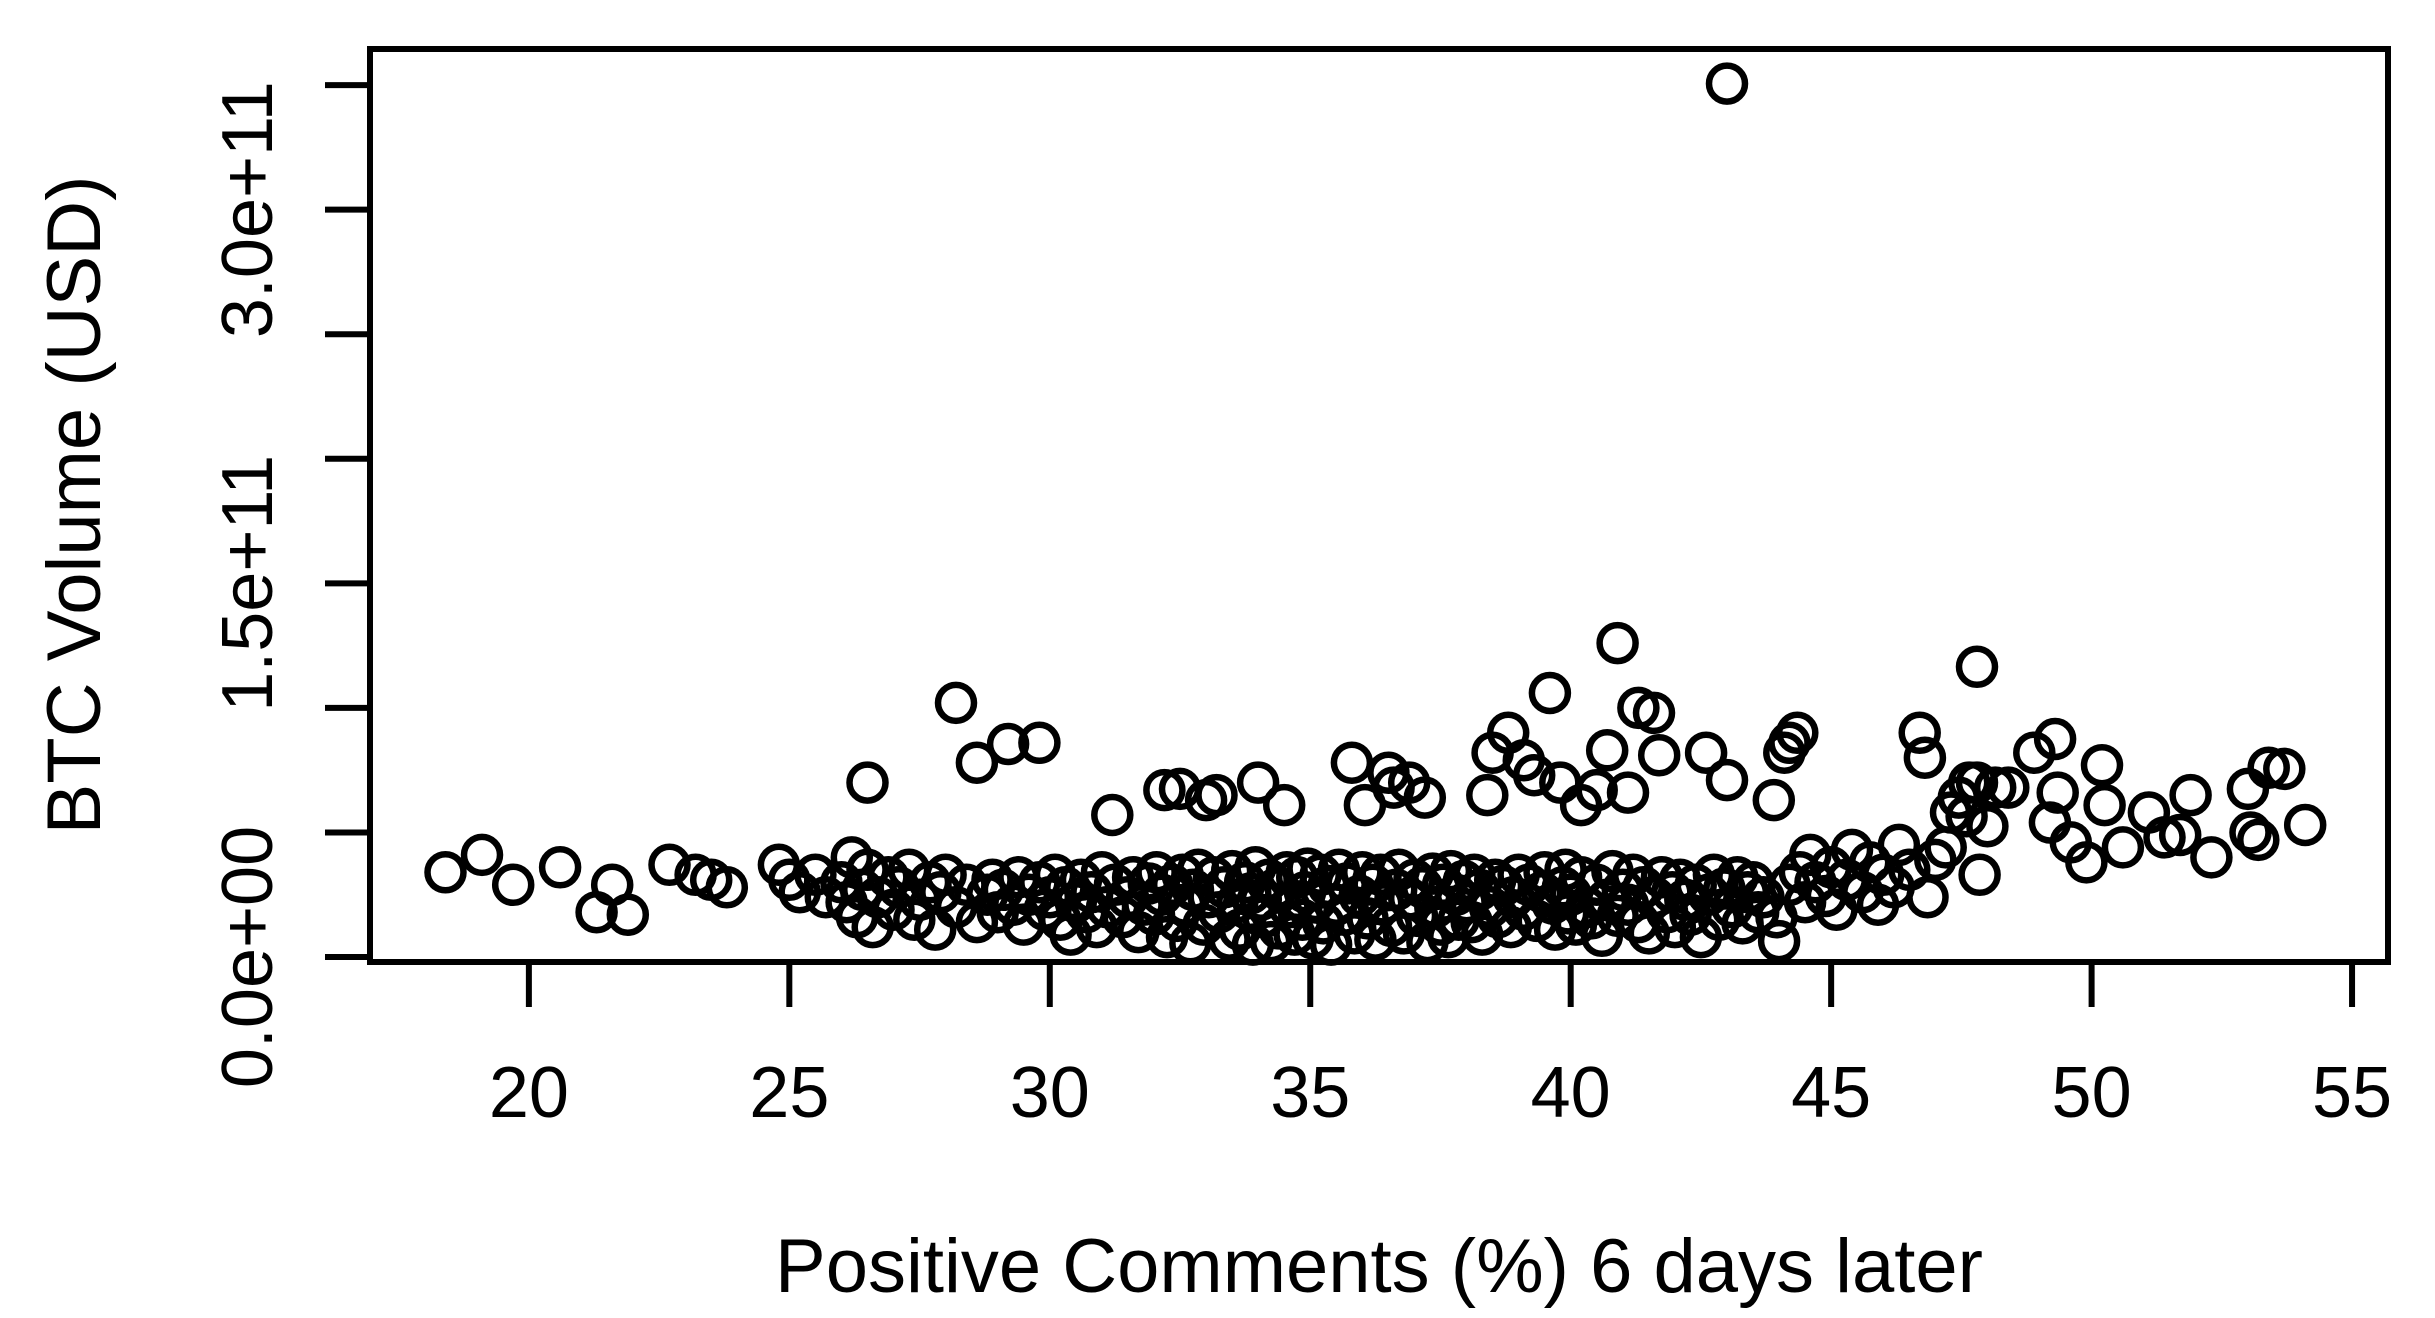  Describe the element at coordinates (1050, 1093) in the screenshot. I see `x-tick-label: 30` at that location.